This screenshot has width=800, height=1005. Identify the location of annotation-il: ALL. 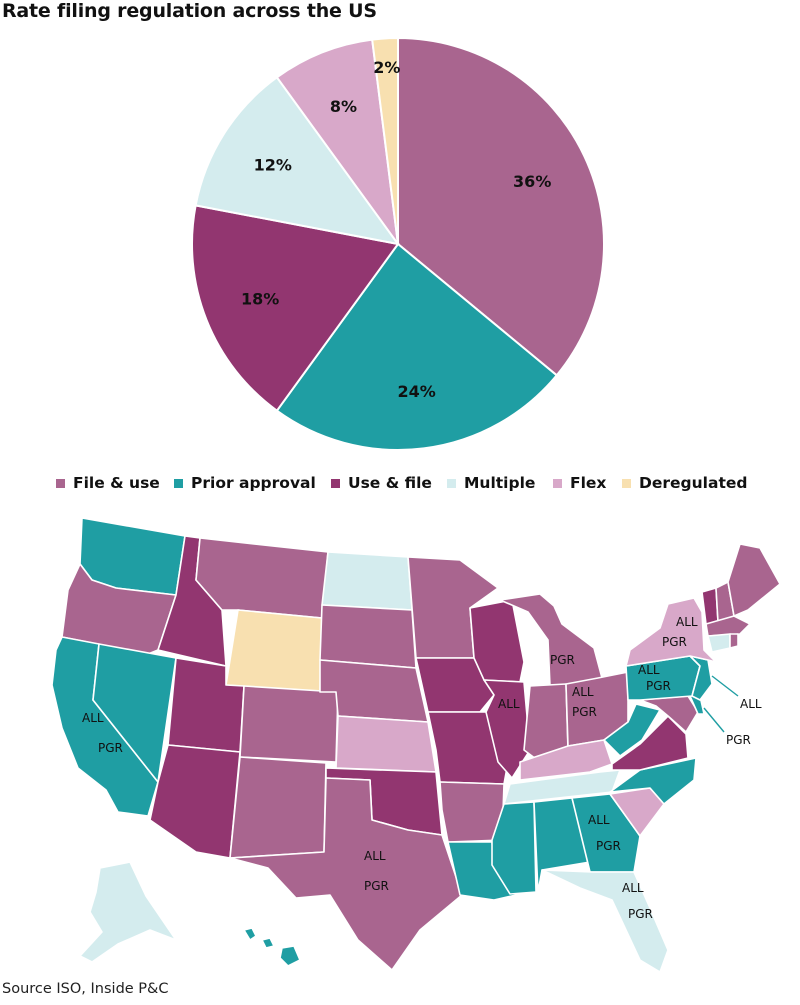
(509, 704).